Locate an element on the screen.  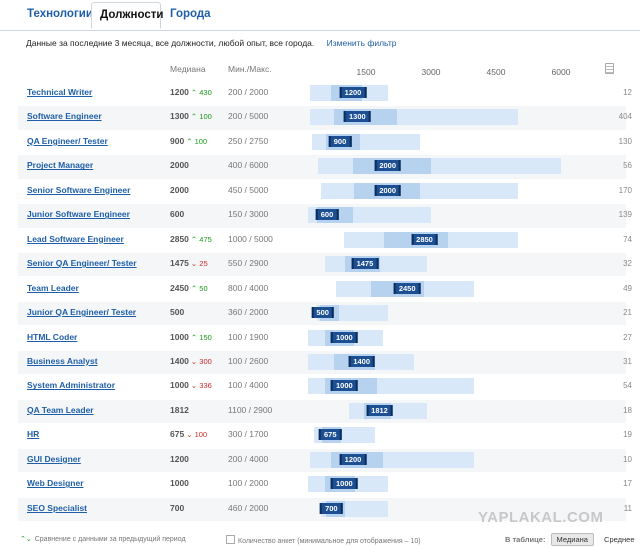
min-max-cell: 200 / 2000 is located at coordinates (248, 92).